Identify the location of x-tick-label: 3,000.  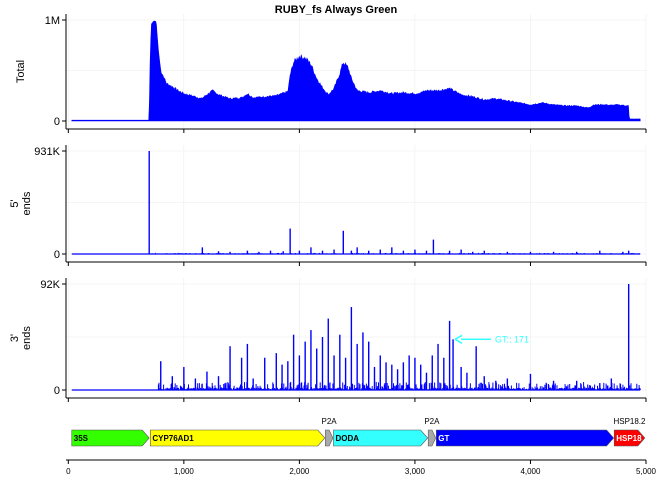
(415, 471).